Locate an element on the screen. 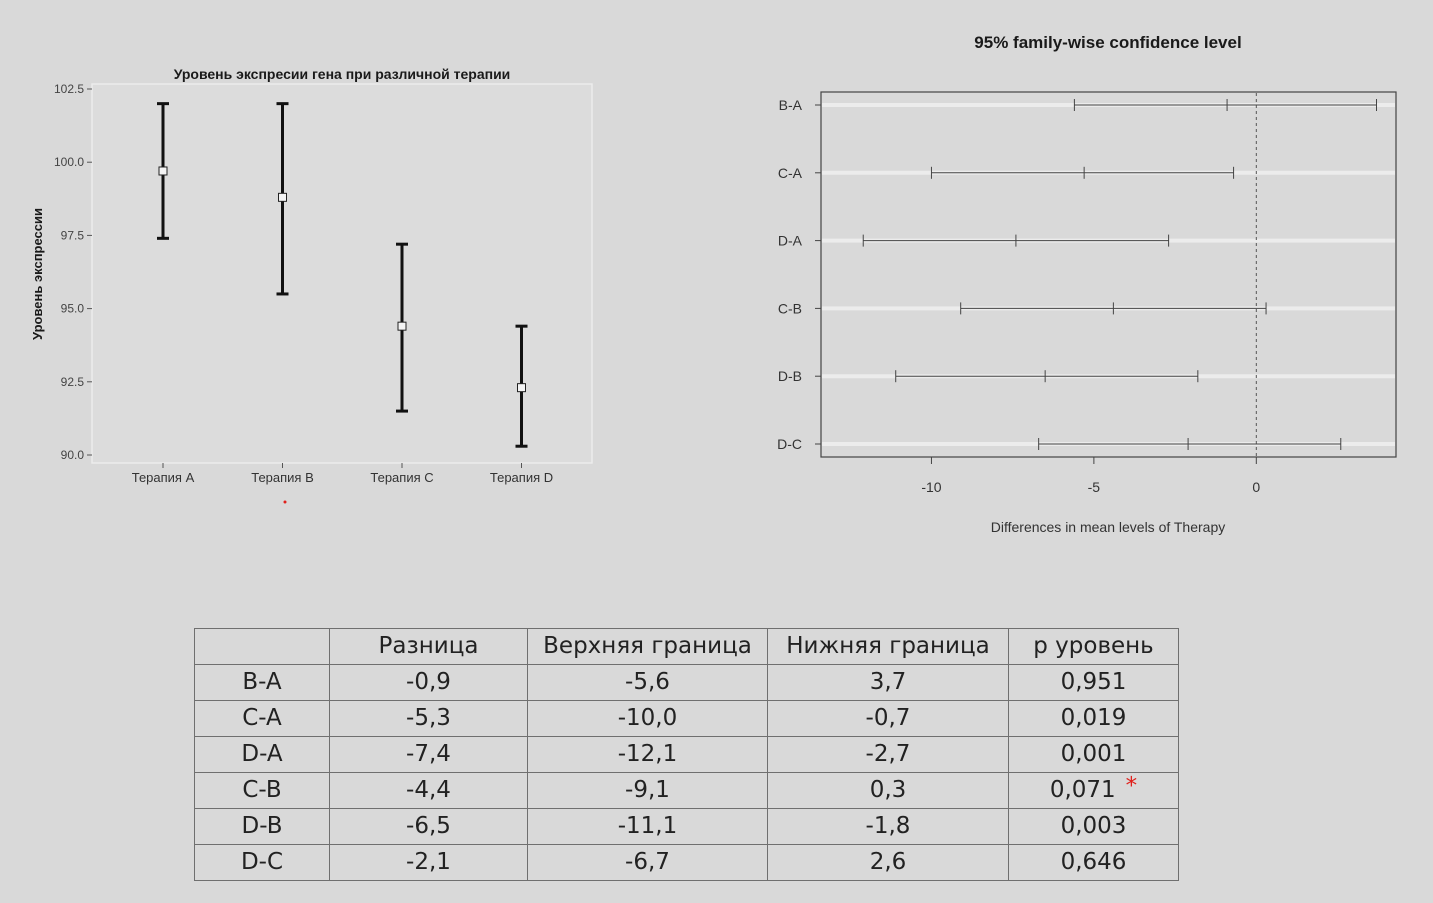 The height and width of the screenshot is (903, 1433). cell-diff: -2,1 is located at coordinates (428, 862).